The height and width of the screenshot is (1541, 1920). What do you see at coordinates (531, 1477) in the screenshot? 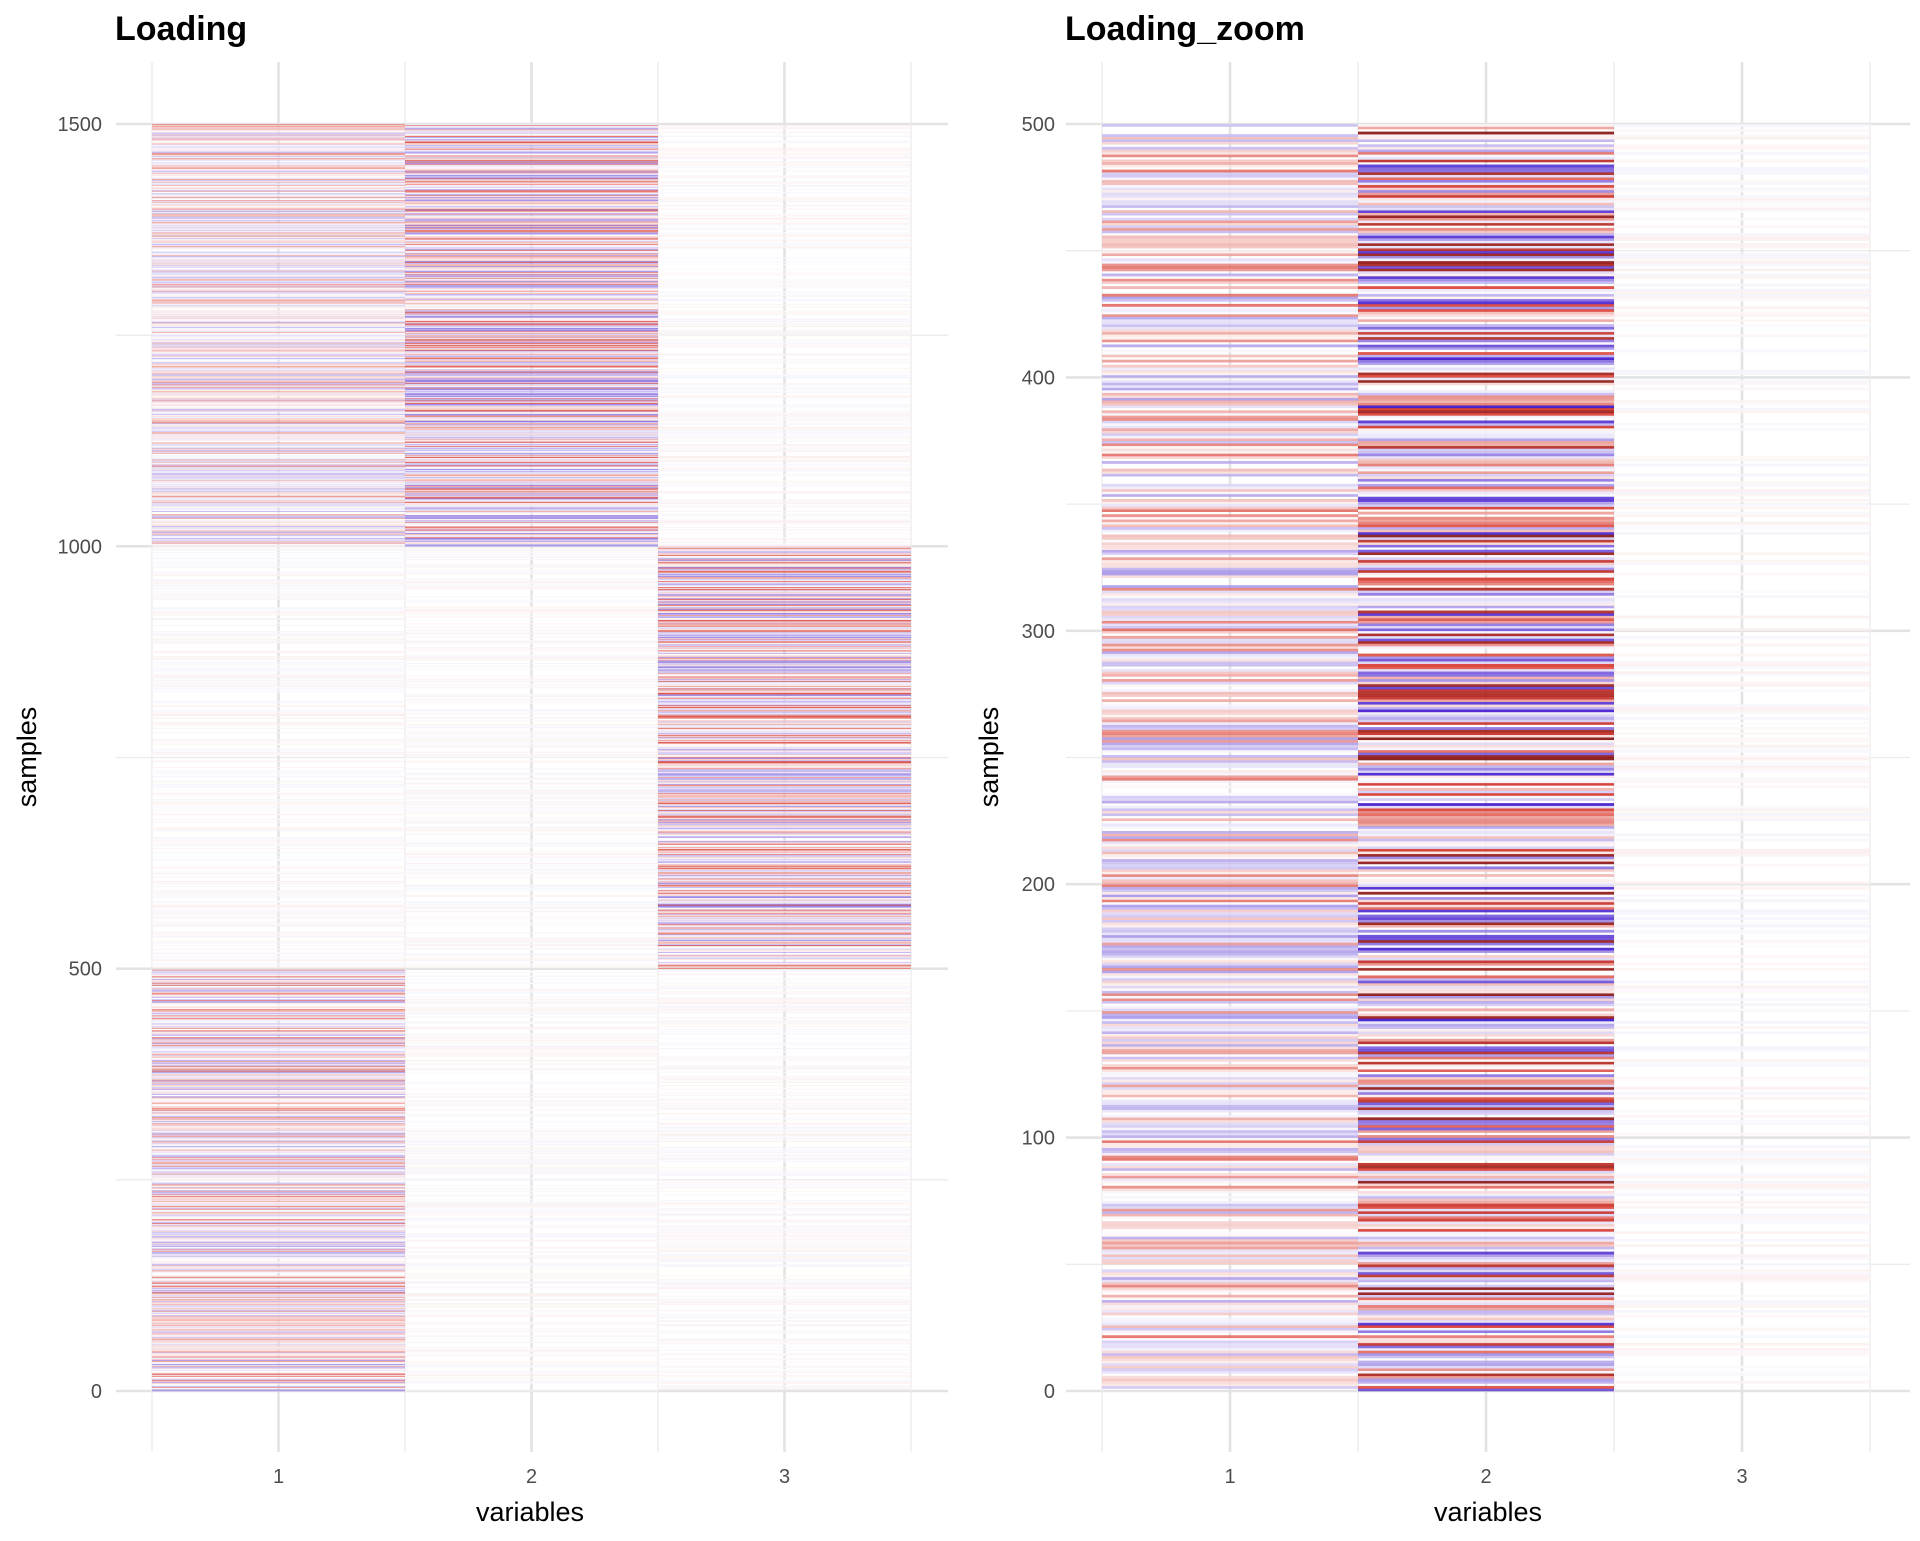
I see `x-tick-label: 2` at bounding box center [531, 1477].